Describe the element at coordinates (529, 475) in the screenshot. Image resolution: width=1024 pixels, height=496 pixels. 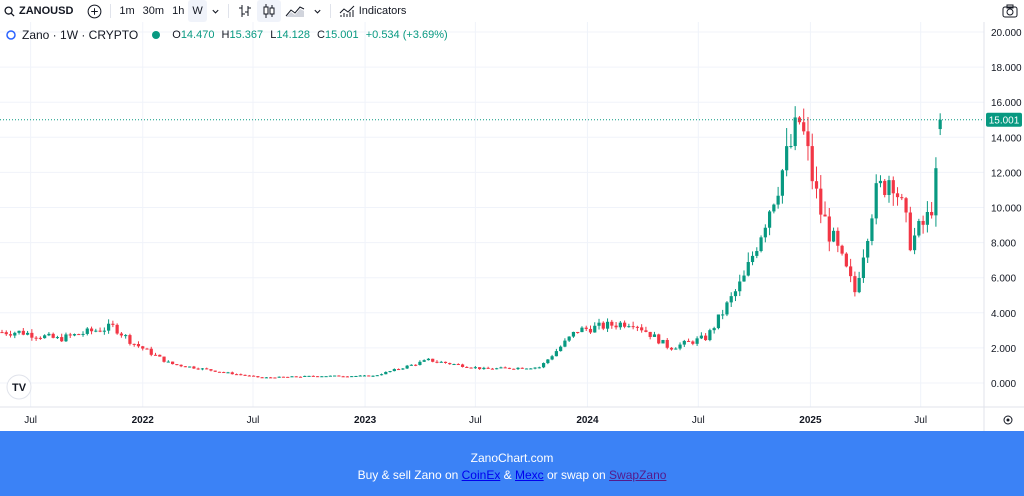
I see `mexc-link: Mexc` at that location.